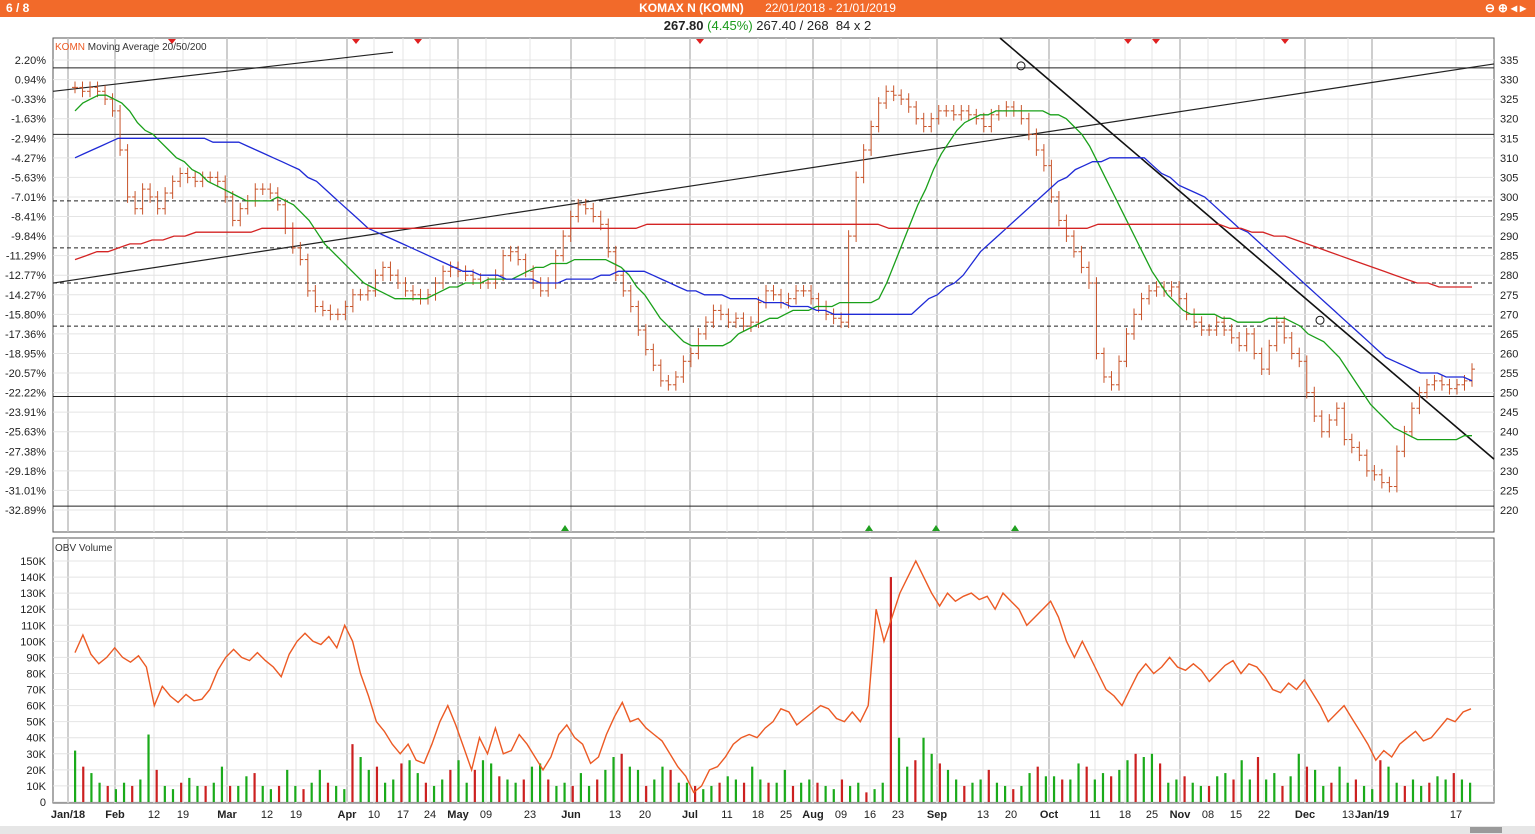 This screenshot has height=834, width=1535. What do you see at coordinates (767, 8) in the screenshot?
I see `chart-title: KOMAX N (KOMN) 22/01/2018 - 21/01/2019` at bounding box center [767, 8].